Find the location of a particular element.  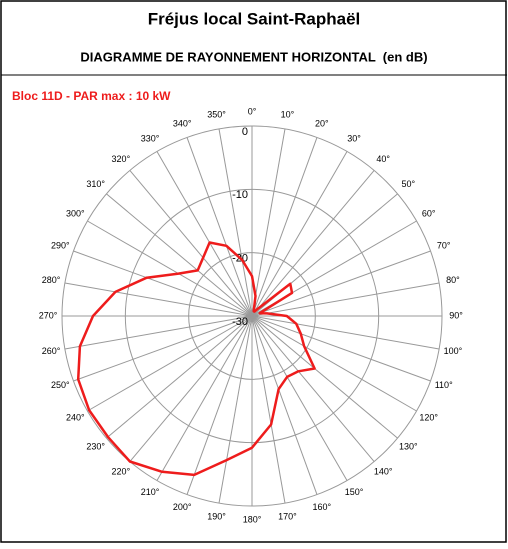

angle-label: 160° is located at coordinates (321, 507).